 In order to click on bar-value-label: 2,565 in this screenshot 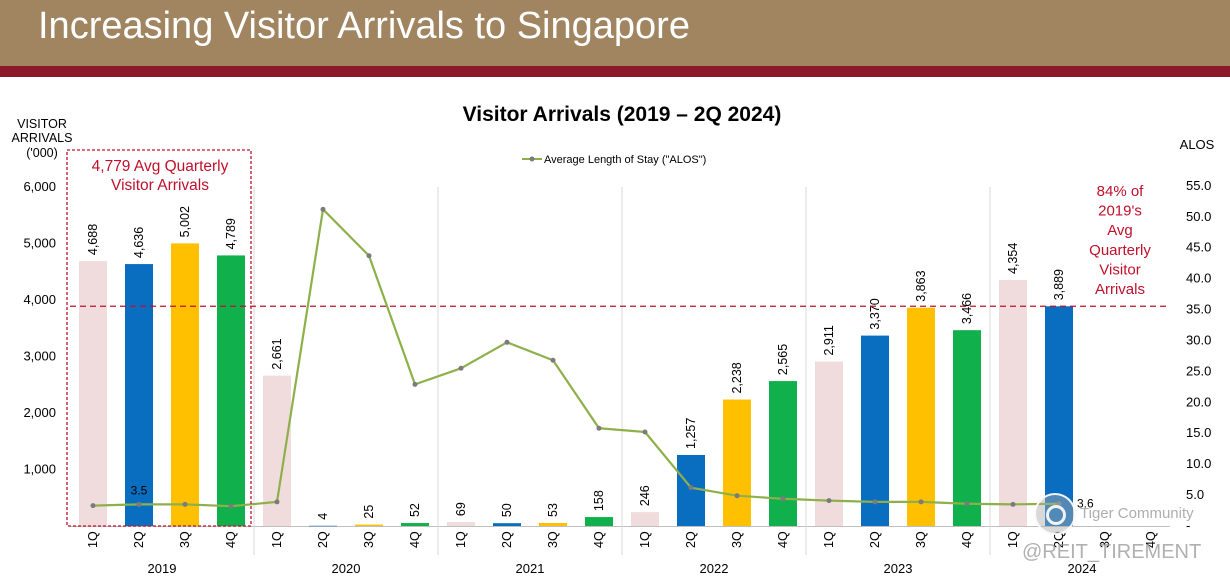, I will do `click(783, 359)`.